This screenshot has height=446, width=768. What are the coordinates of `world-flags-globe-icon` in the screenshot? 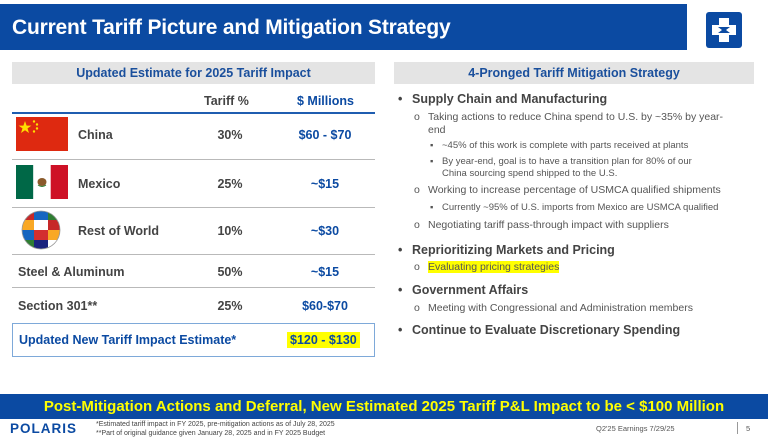 It's located at (41, 232).